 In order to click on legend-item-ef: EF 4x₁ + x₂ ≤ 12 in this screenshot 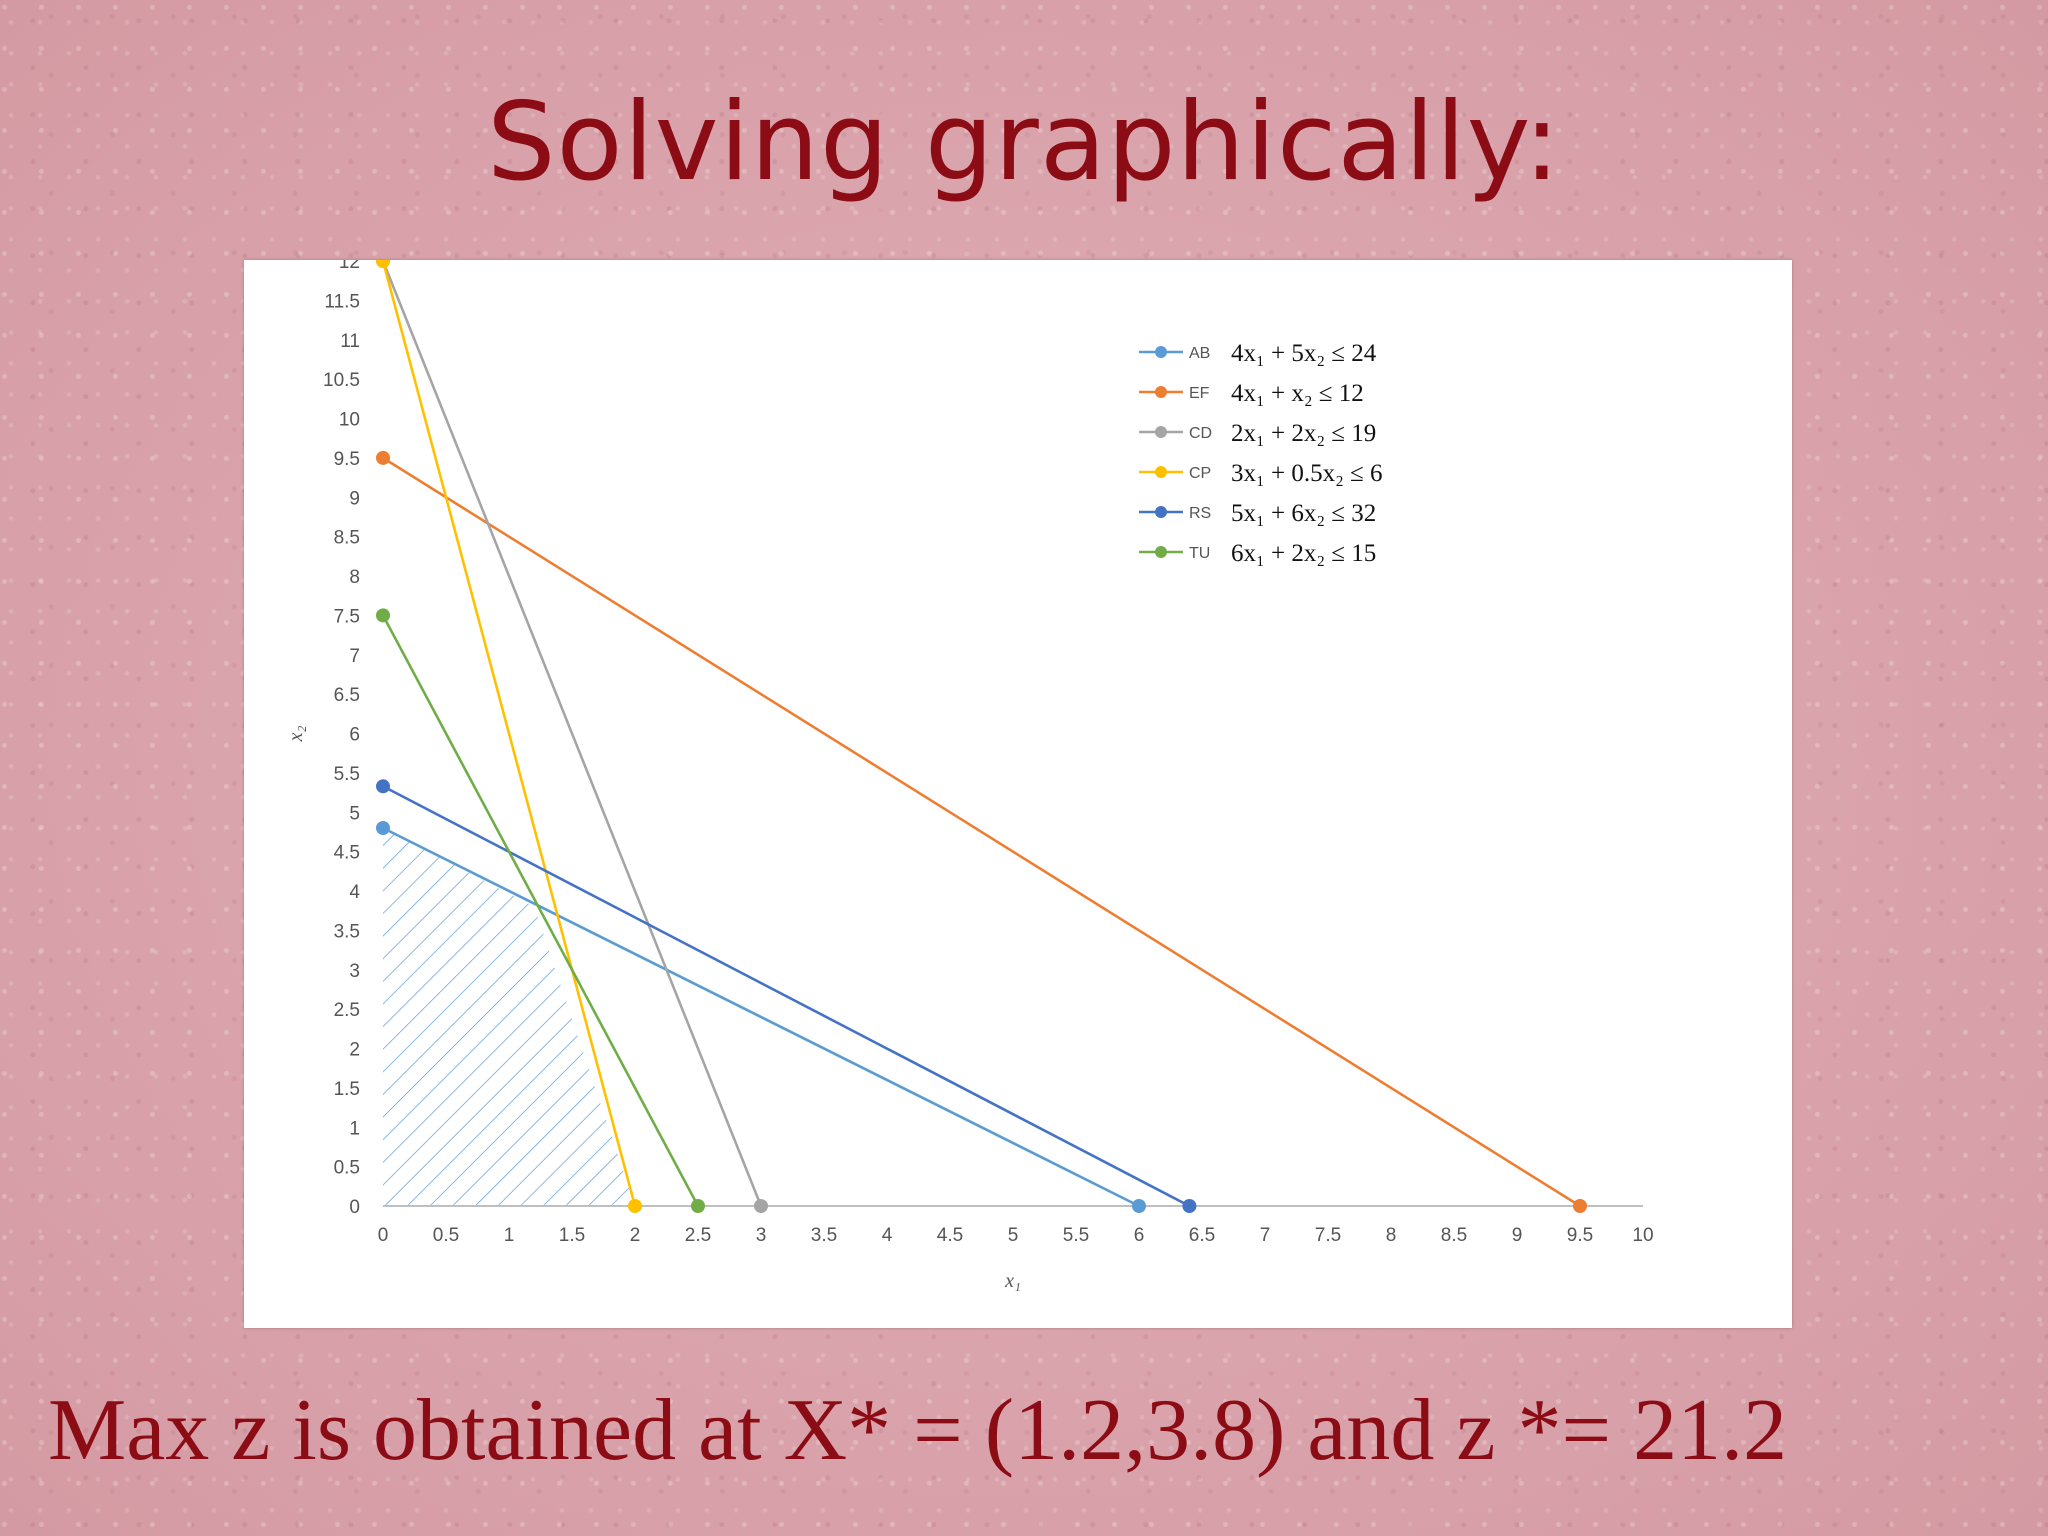, I will do `click(1251, 393)`.